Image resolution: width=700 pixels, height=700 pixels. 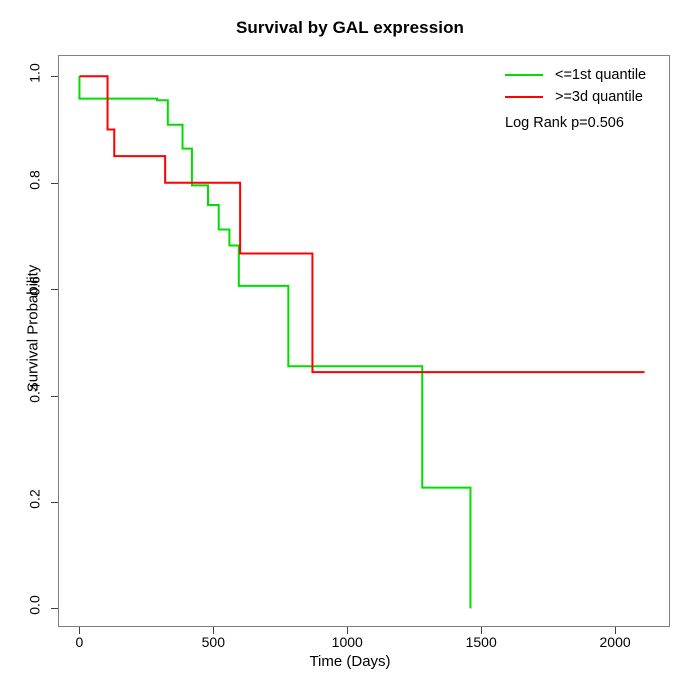 I want to click on legend-swatch-group2, so click(x=524, y=97).